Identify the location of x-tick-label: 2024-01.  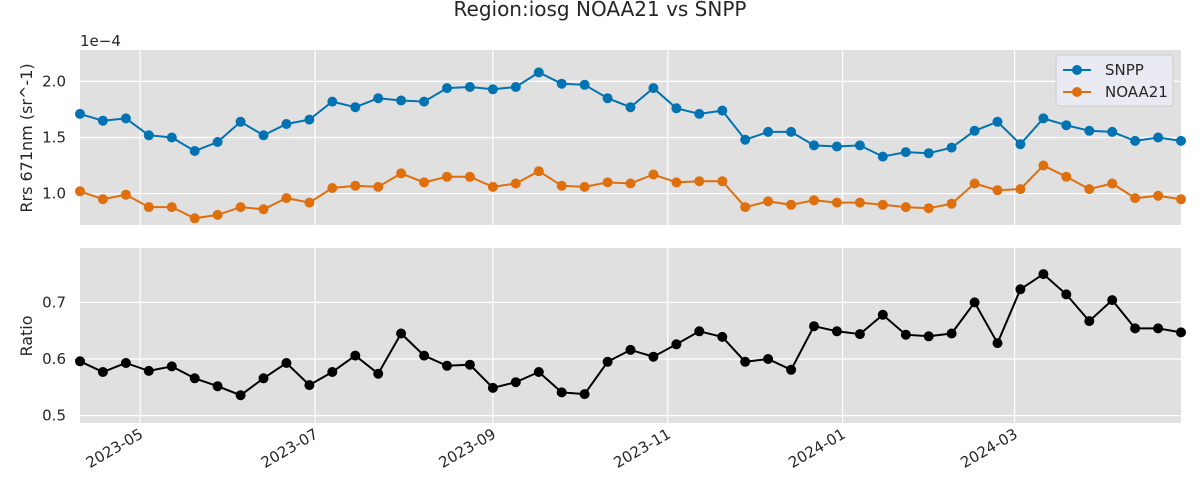
(816, 448).